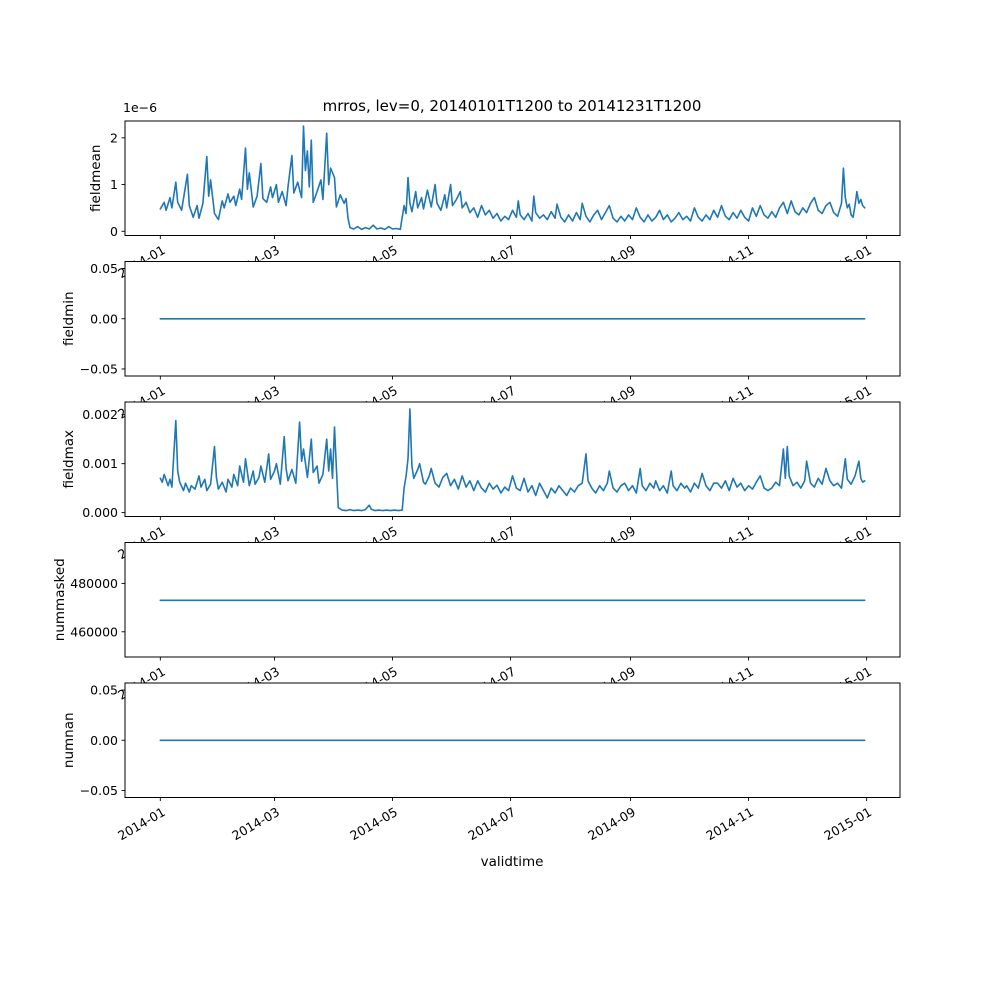 Image resolution: width=1000 pixels, height=1000 pixels. What do you see at coordinates (611, 823) in the screenshot?
I see `x-tick-label: 2014-09` at bounding box center [611, 823].